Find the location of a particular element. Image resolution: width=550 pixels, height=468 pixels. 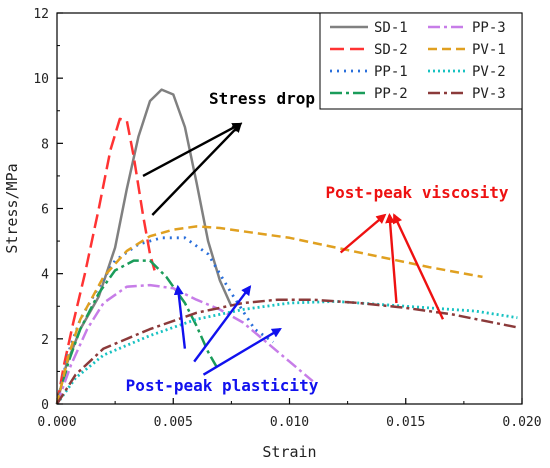

y-tick-label: 10 is located at coordinates (41, 79).